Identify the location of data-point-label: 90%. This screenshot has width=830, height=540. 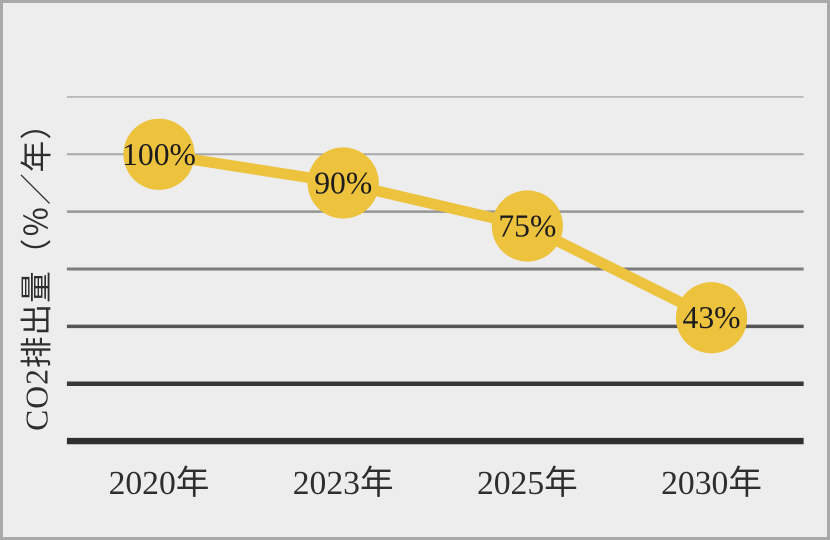
(343, 182).